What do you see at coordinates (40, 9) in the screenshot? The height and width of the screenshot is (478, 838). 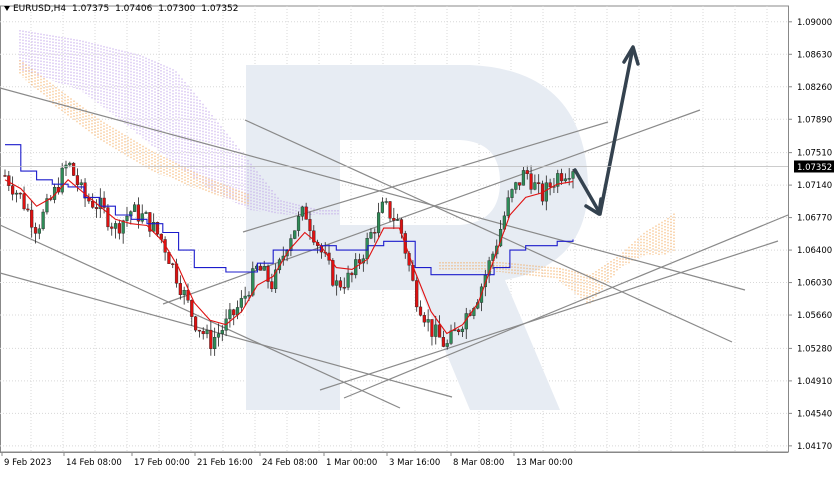 I see `symbol-label: EURUSD,H4` at bounding box center [40, 9].